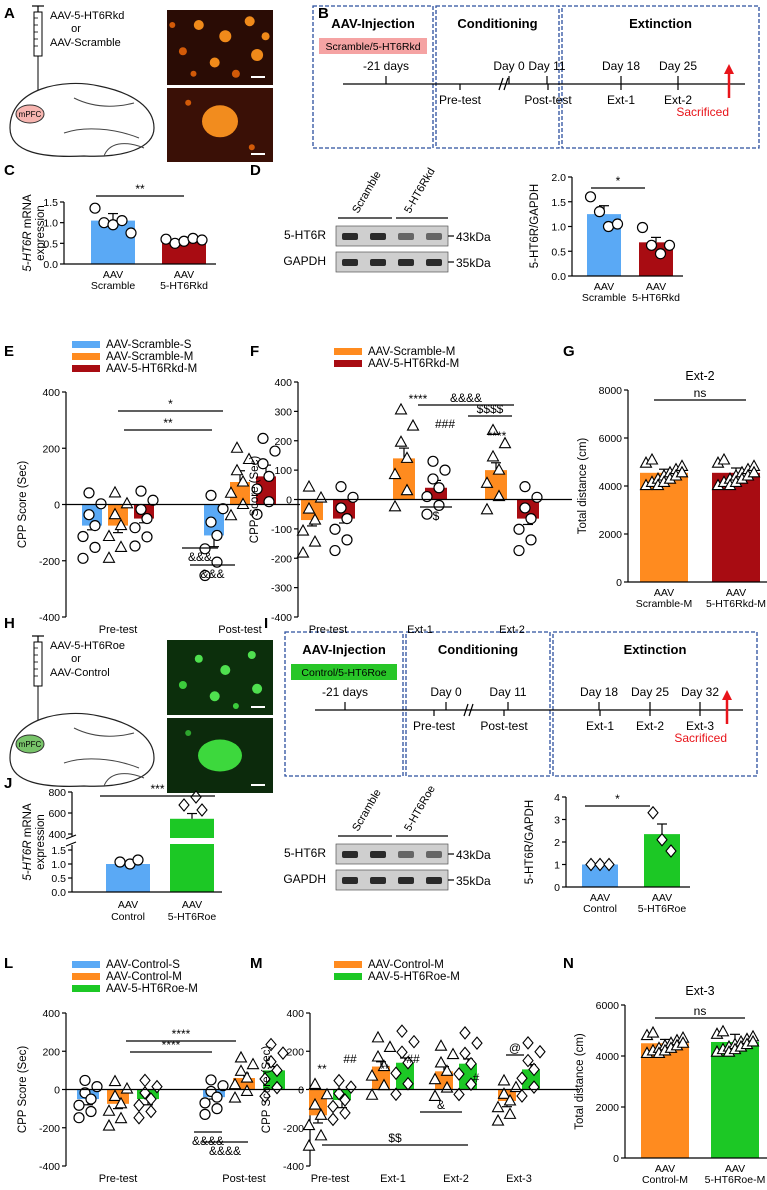  I want to click on G-ytick-label: 4000, so click(611, 487).